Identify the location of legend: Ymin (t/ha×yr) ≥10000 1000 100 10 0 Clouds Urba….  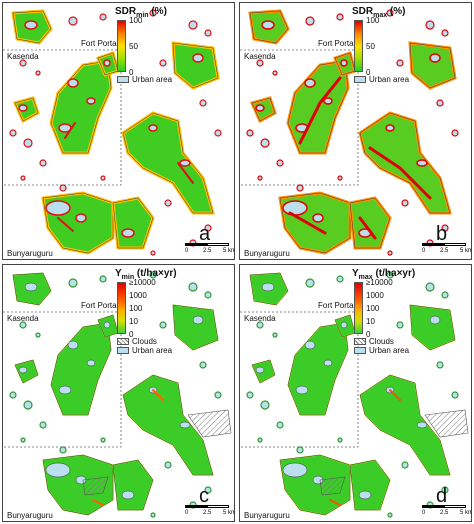
(146, 311).